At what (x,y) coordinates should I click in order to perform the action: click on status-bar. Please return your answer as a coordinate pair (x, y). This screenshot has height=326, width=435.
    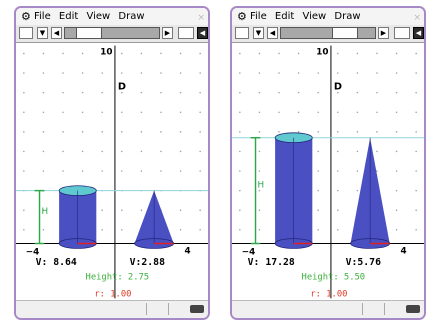
    Looking at the image, I should click on (328, 309).